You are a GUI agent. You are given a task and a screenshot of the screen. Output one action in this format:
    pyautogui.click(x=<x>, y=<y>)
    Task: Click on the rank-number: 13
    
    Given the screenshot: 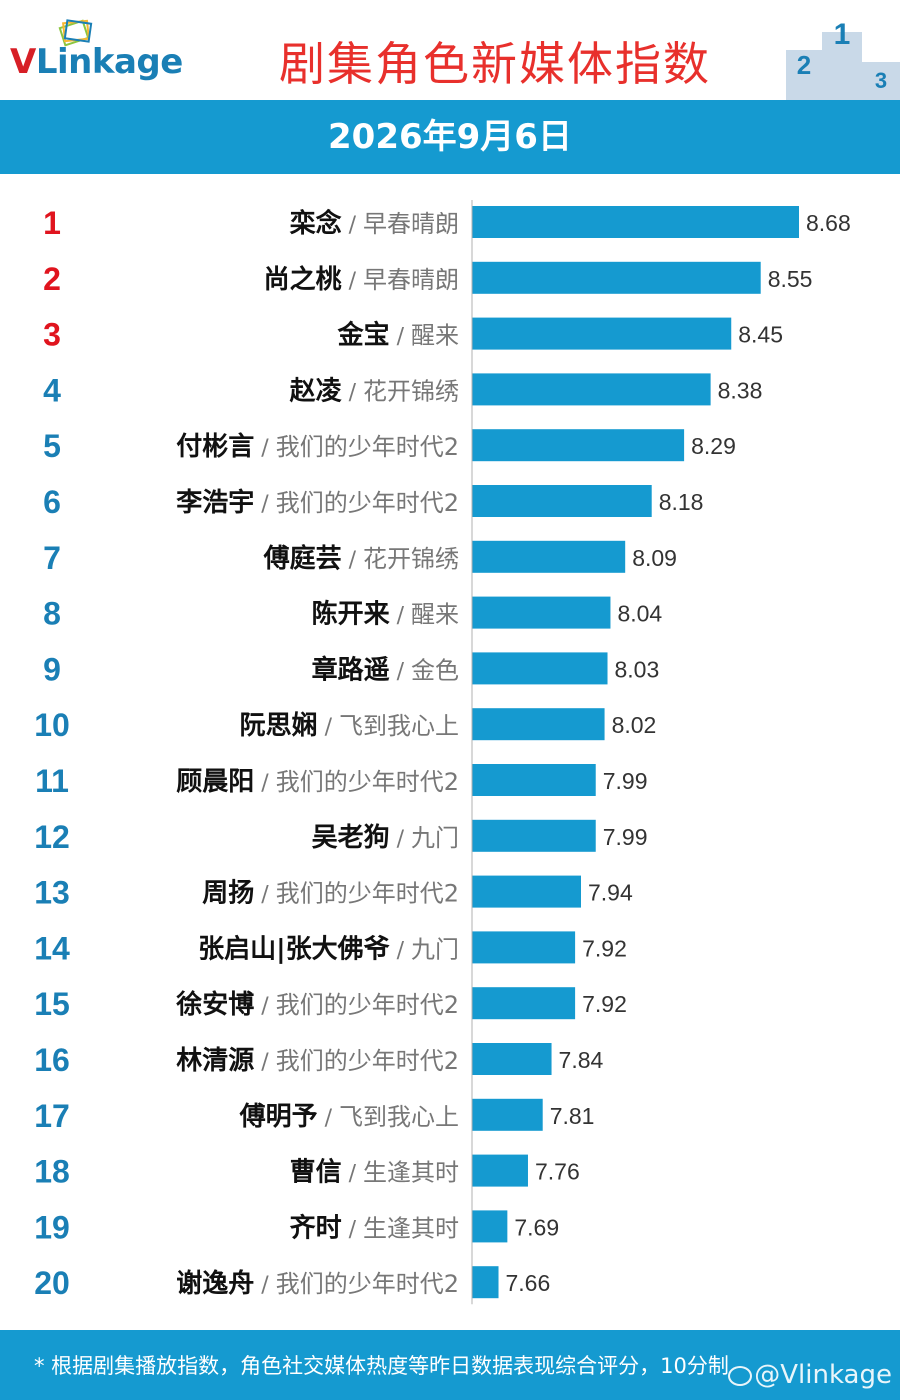 What is the action you would take?
    pyautogui.click(x=52, y=893)
    